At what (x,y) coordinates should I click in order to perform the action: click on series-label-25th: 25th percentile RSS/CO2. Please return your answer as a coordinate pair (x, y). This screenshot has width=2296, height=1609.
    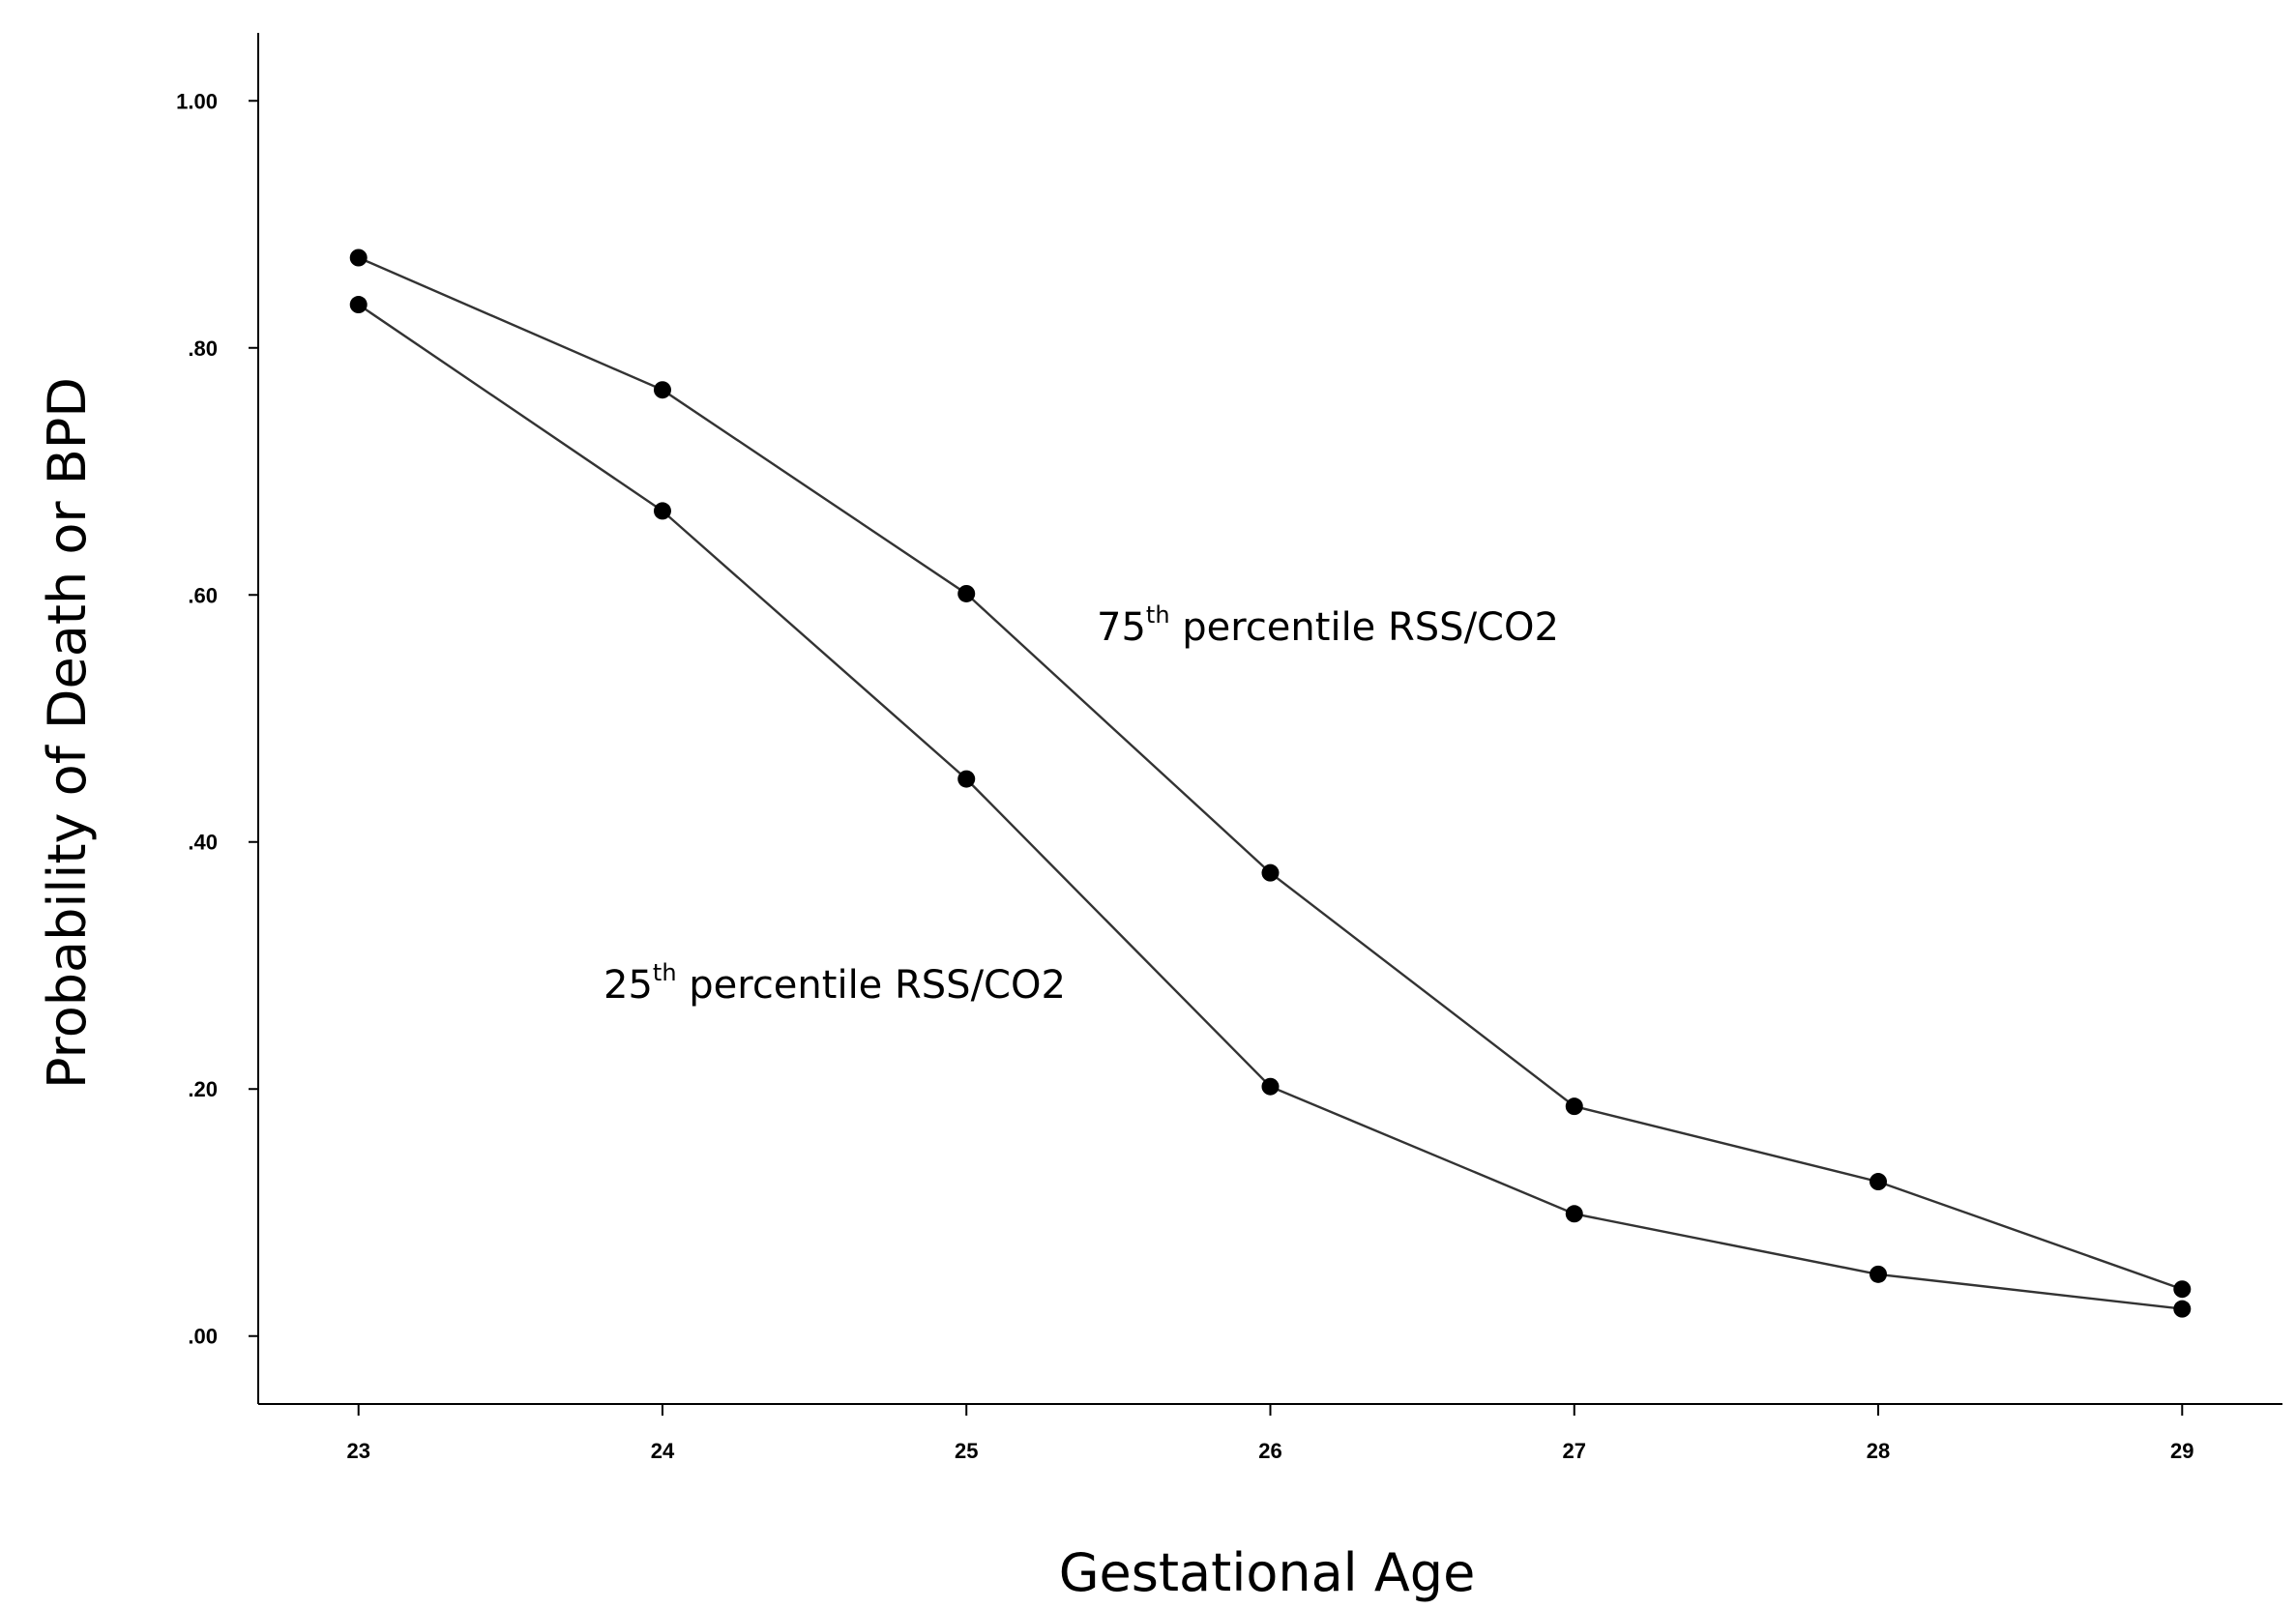
    Looking at the image, I should click on (834, 983).